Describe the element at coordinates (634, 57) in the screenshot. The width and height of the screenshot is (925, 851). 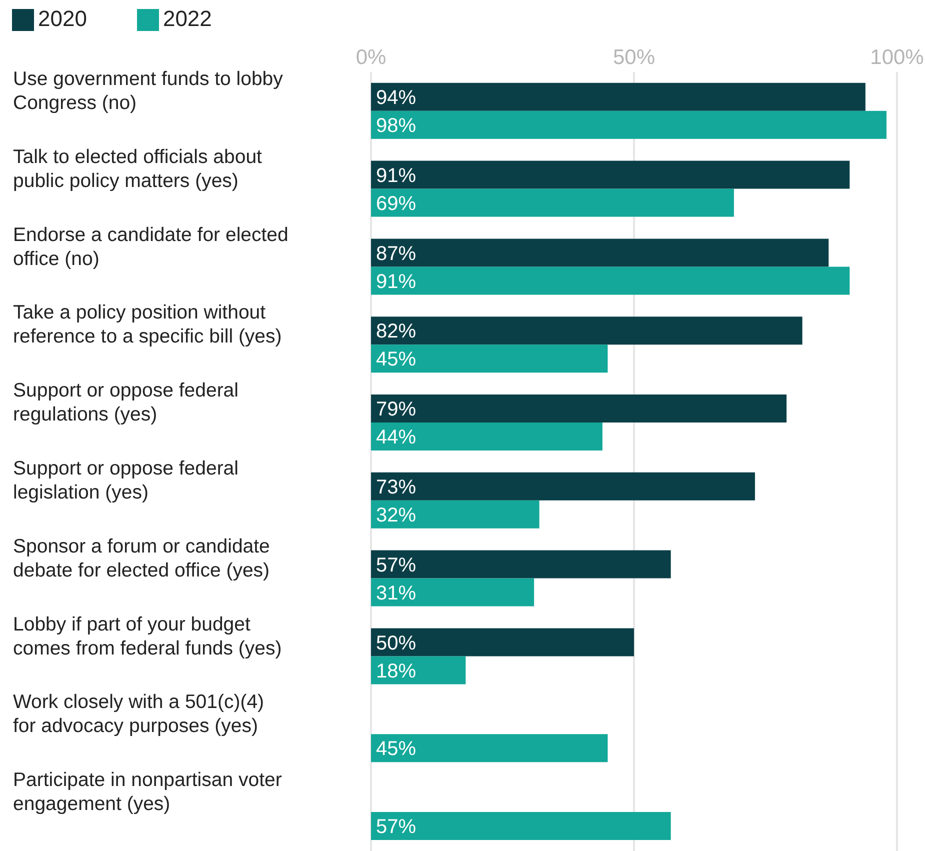
I see `x-tick-label: 50%` at that location.